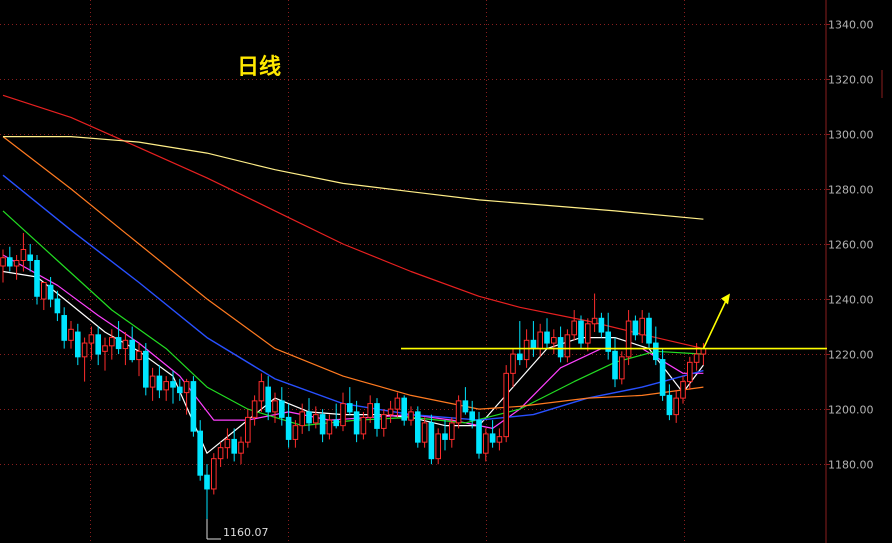 Image resolution: width=892 pixels, height=543 pixels. I want to click on y-tick-label: 1320.00, so click(851, 80).